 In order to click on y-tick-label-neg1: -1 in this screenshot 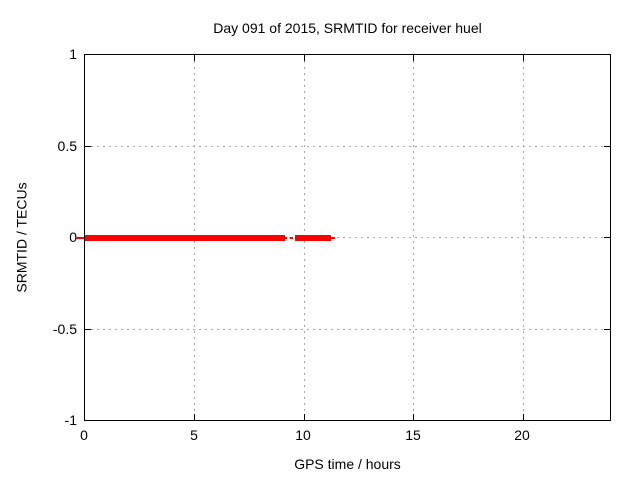, I will do `click(70, 420)`.